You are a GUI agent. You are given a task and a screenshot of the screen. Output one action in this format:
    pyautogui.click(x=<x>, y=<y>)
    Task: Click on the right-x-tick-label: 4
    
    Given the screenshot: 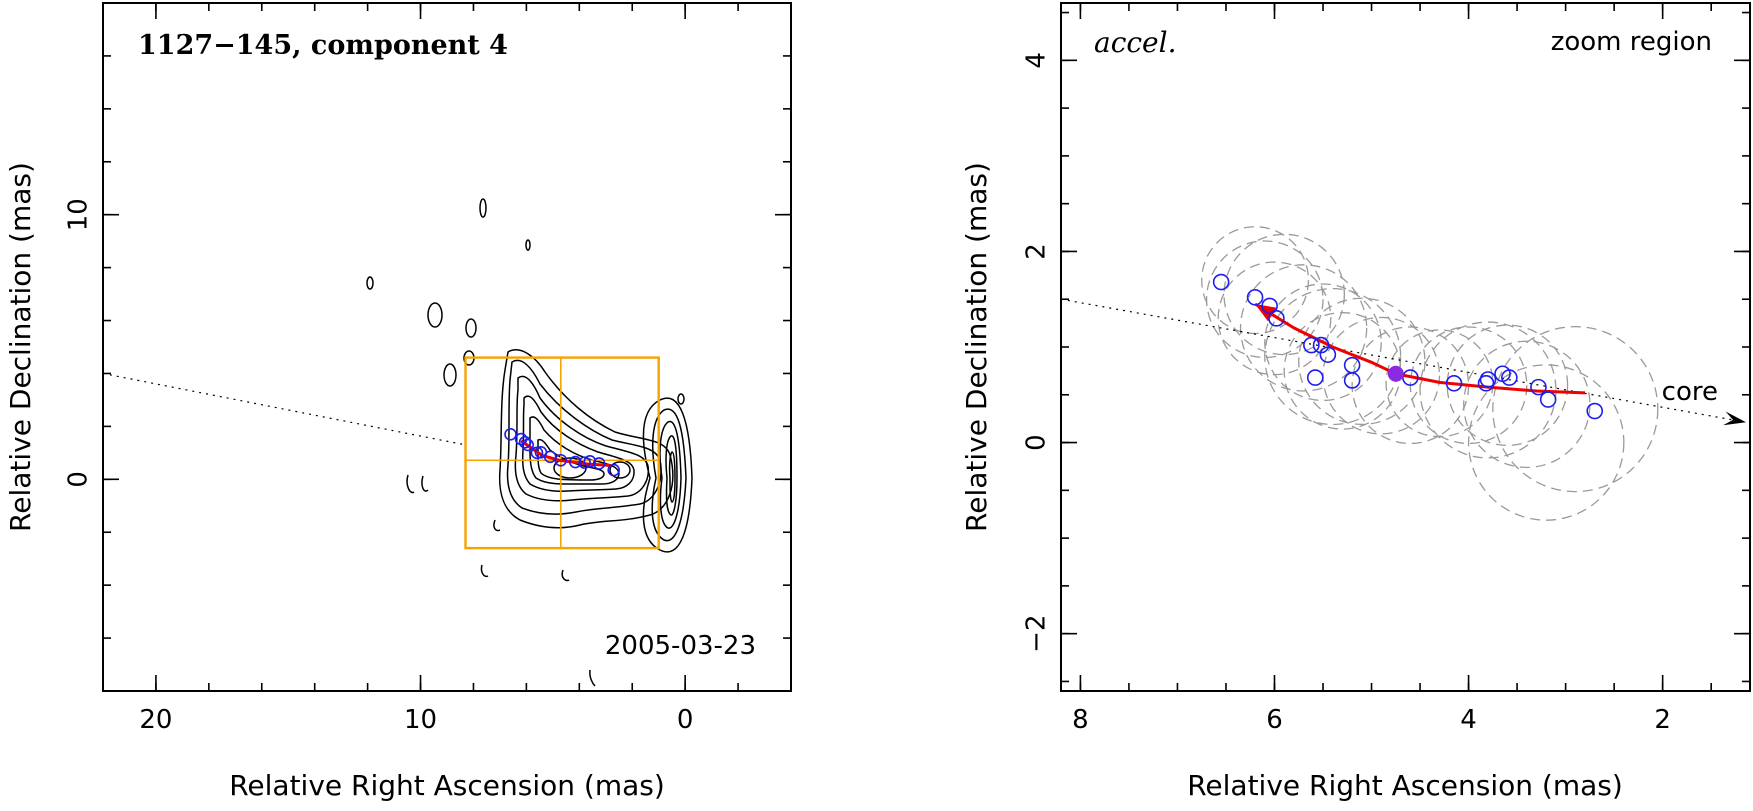 What is the action you would take?
    pyautogui.click(x=1468, y=720)
    